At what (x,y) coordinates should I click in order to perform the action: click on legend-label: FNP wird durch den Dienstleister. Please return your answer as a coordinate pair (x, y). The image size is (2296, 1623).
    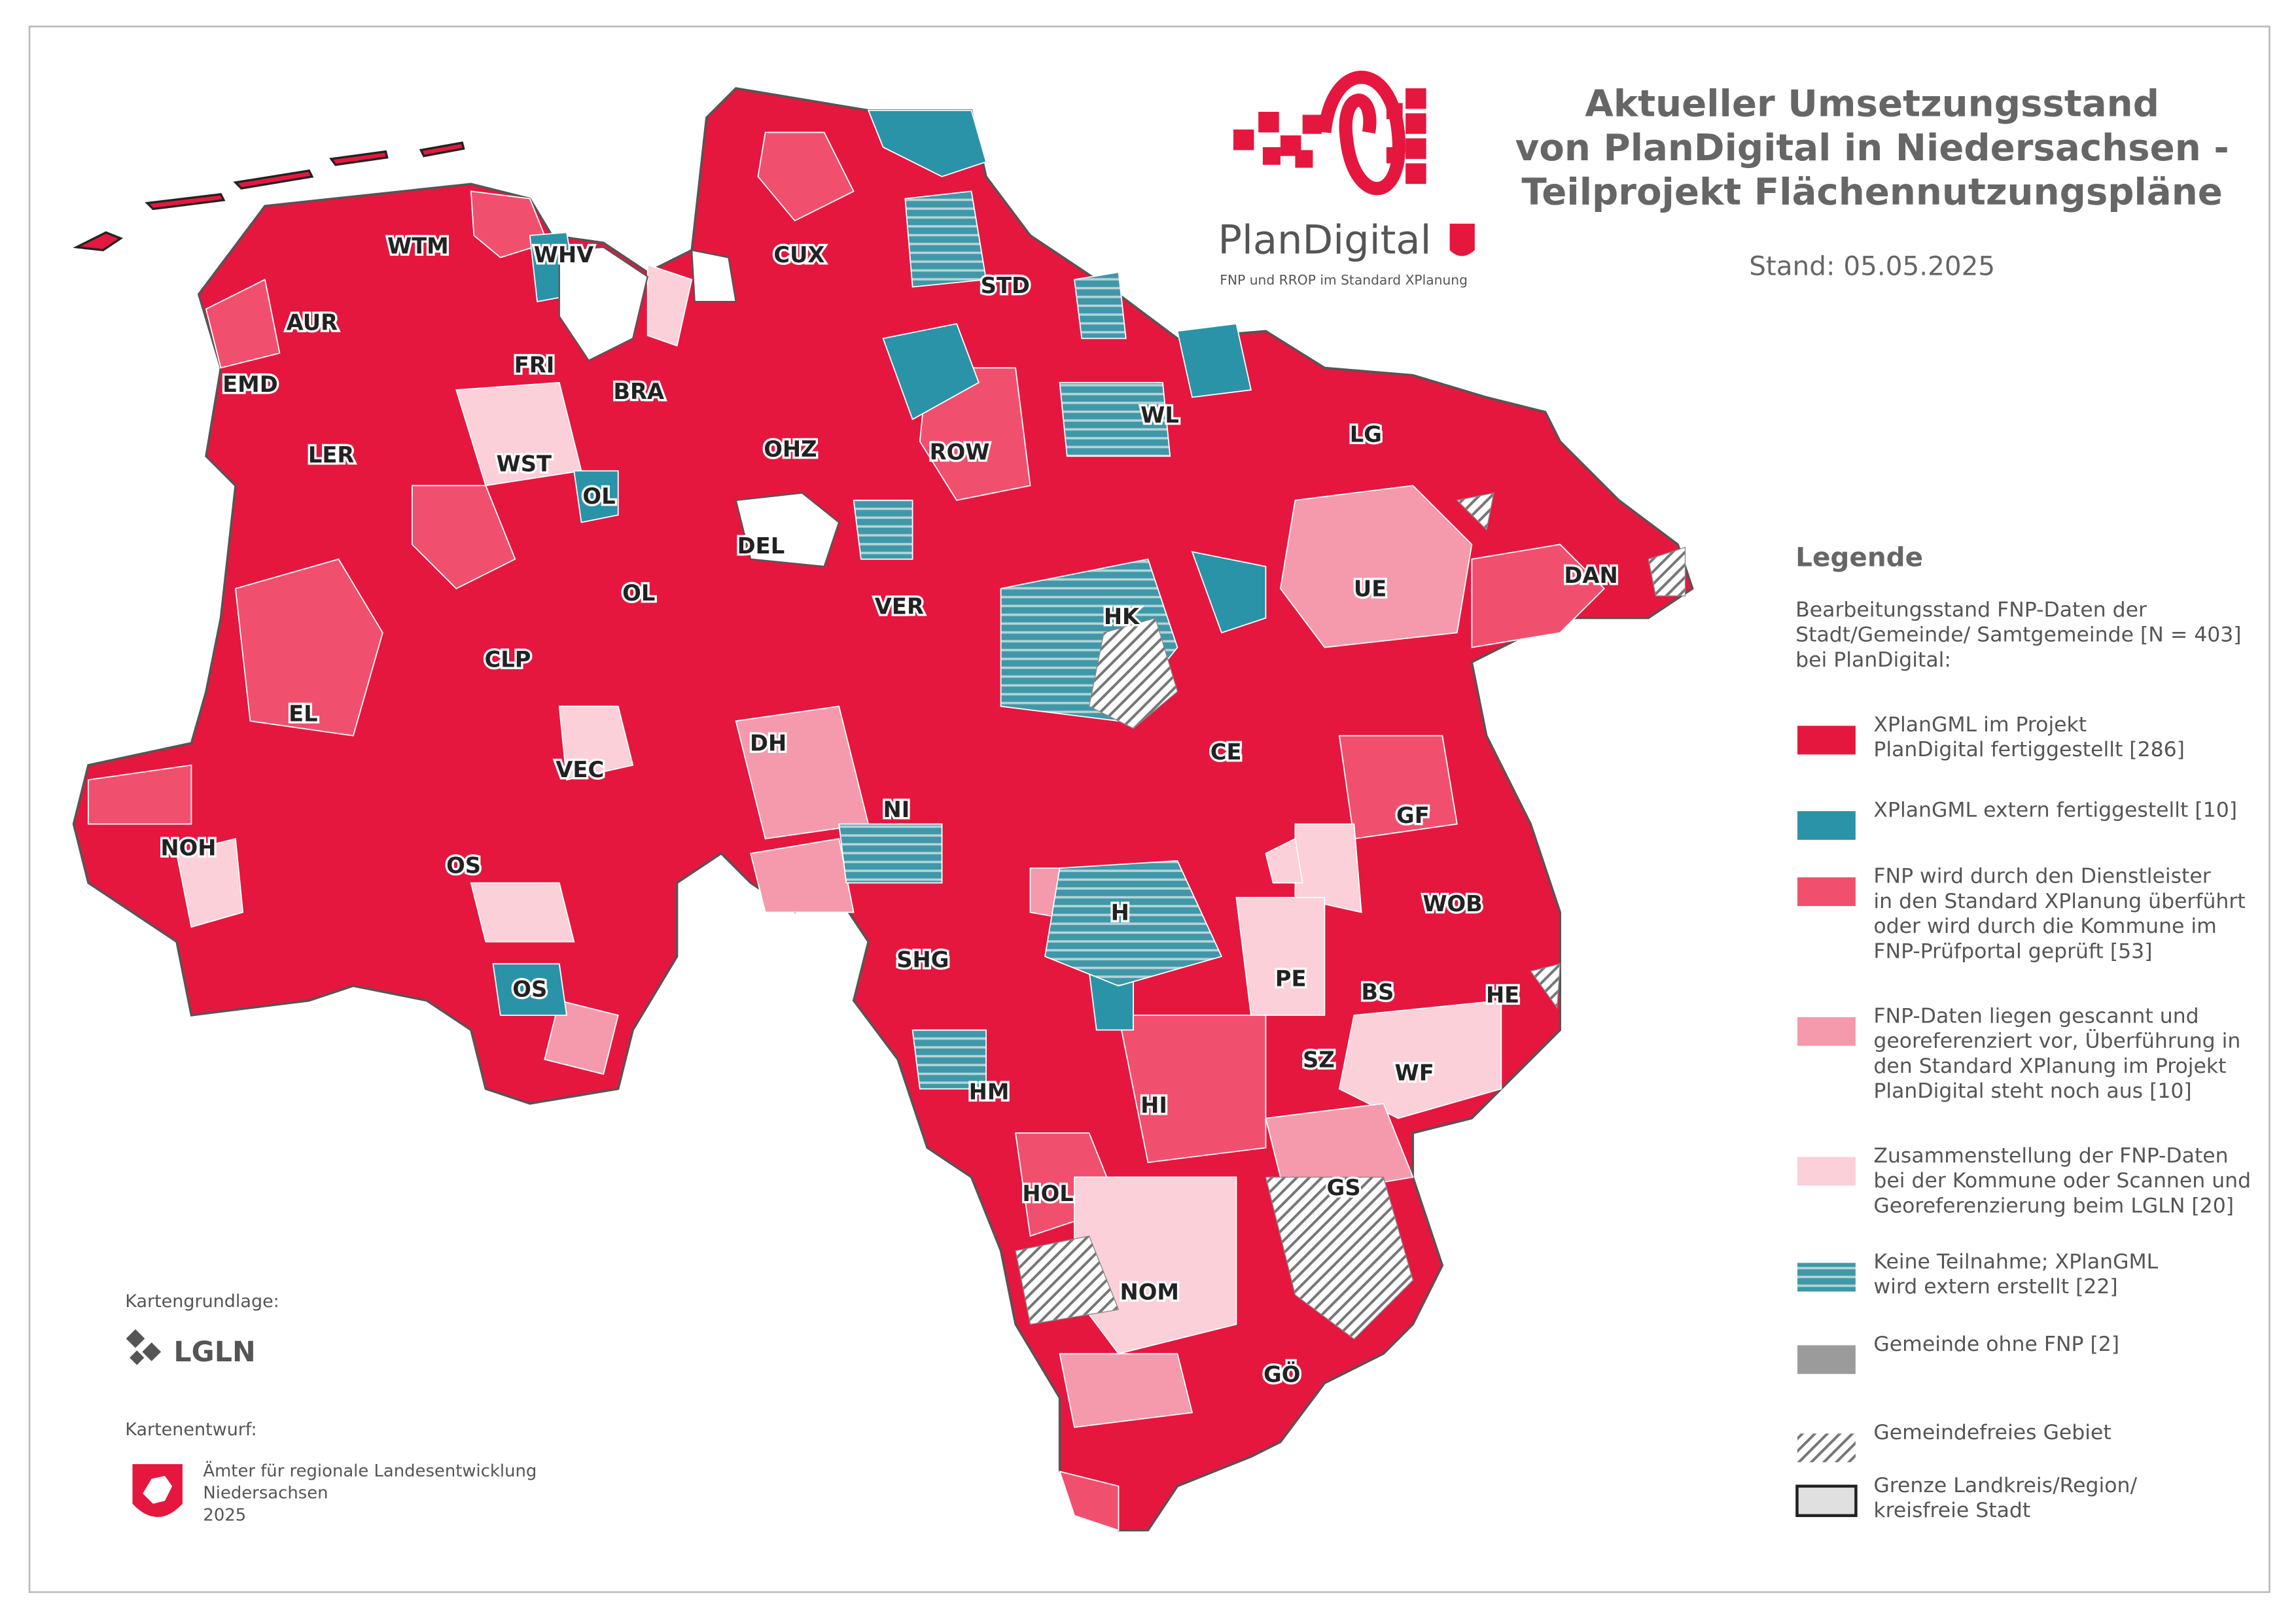
    Looking at the image, I should click on (2042, 876).